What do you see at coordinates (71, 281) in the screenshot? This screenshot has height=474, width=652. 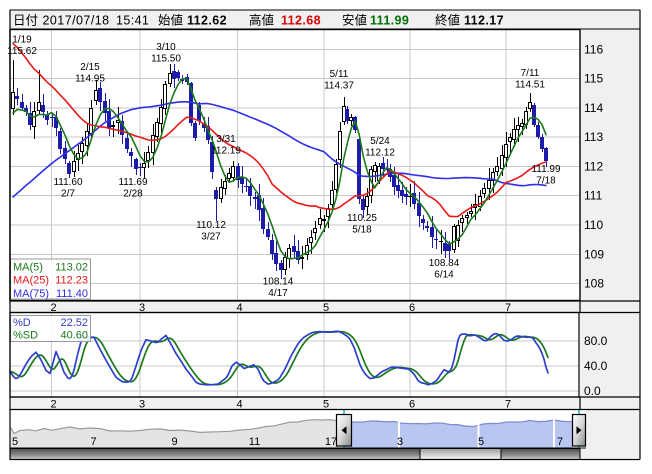 I see `svg-text: 112.23` at bounding box center [71, 281].